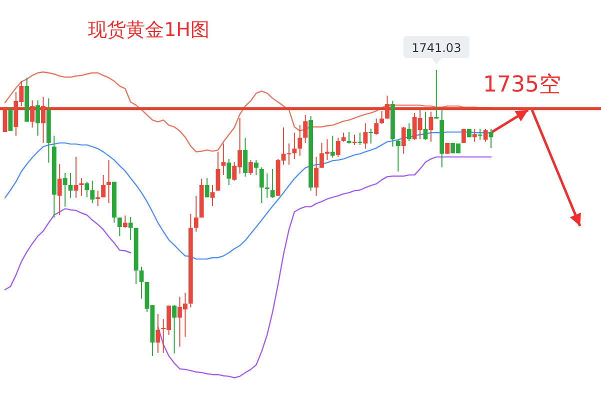 This screenshot has width=601, height=394. Describe the element at coordinates (522, 85) in the screenshot. I see `ref-line-label: 1735空` at that location.